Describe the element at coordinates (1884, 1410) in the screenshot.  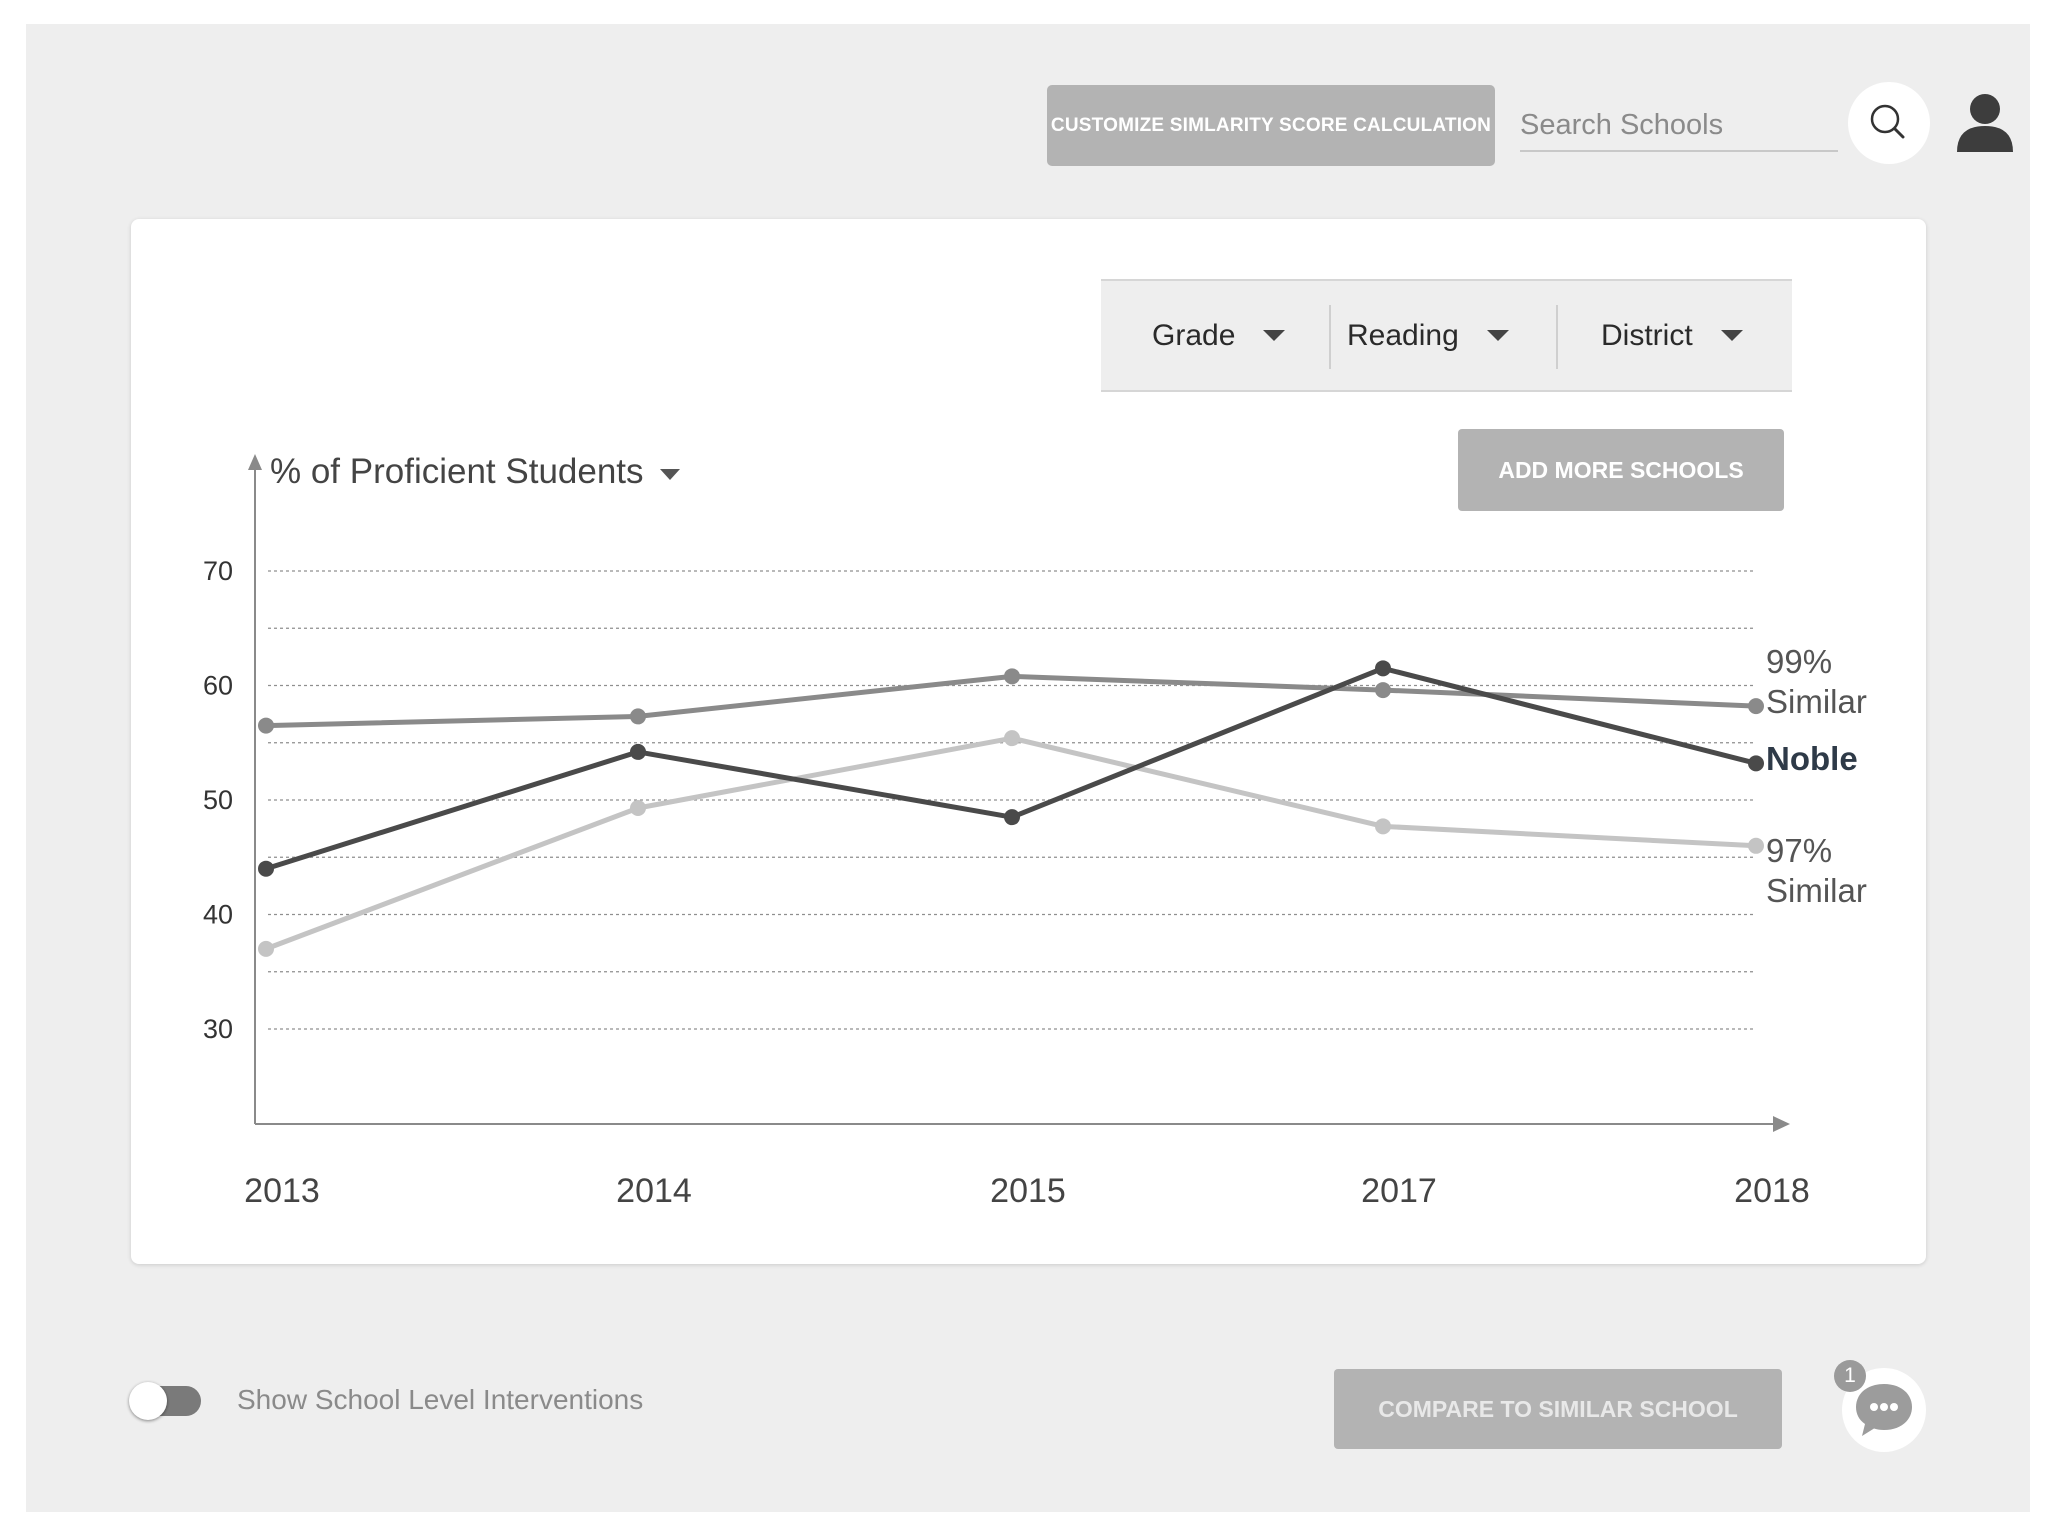
I see `chat-icon` at that location.